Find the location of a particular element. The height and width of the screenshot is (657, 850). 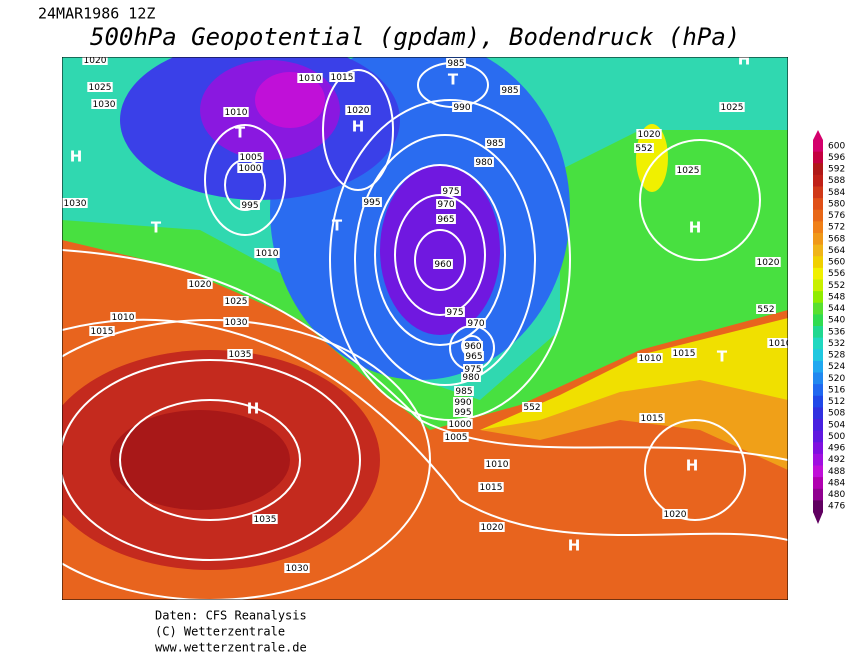

isobar-label: 980 is located at coordinates (471, 377).